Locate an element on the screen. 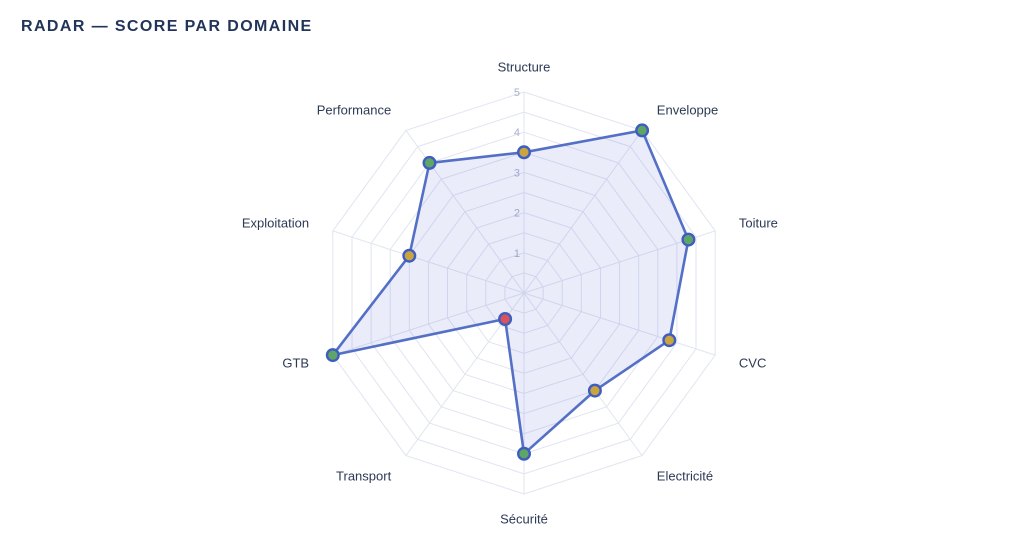  page-title: RADAR — SCORE PAR DOMAINE is located at coordinates (167, 26).